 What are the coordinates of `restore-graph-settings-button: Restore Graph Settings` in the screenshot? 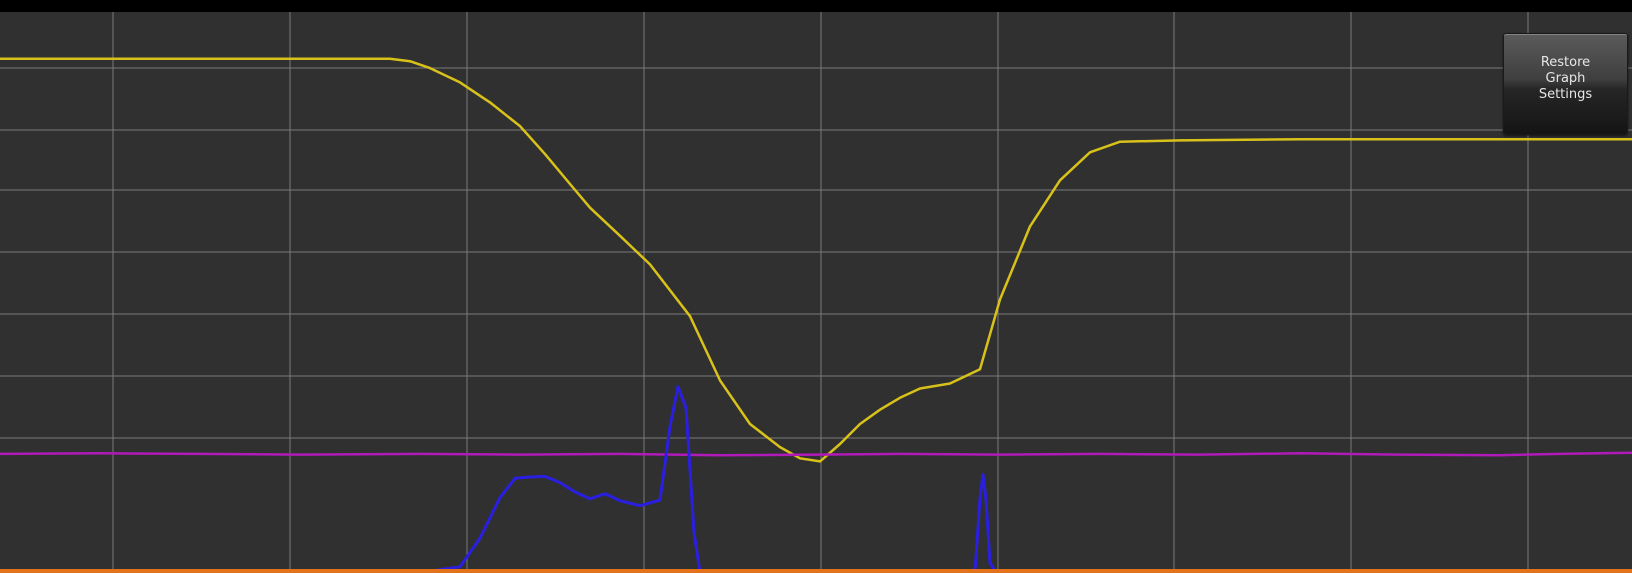 It's located at (1565, 84).